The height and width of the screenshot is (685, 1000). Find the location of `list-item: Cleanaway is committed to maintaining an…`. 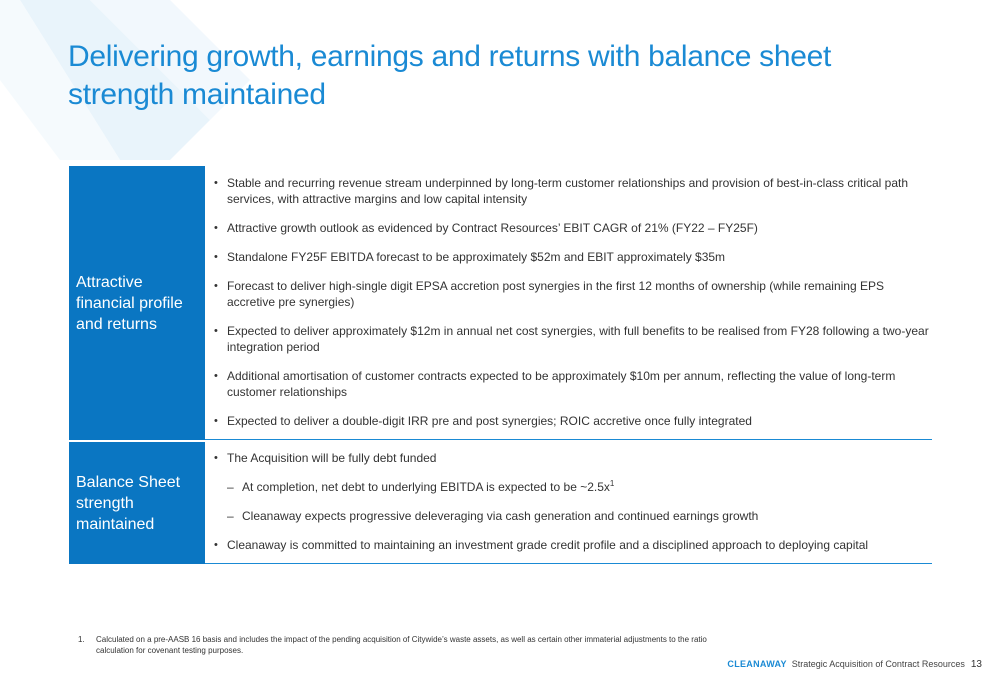

list-item: Cleanaway is committed to maintaining an… is located at coordinates (568, 545).